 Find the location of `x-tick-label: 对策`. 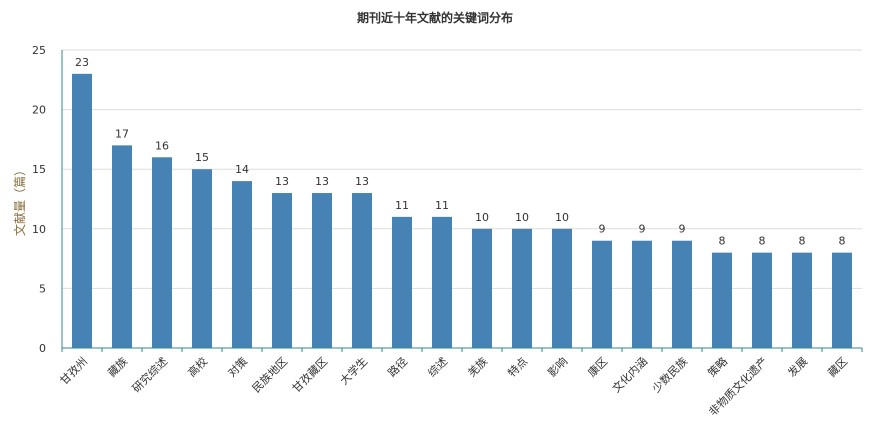

x-tick-label: 对策 is located at coordinates (237, 366).